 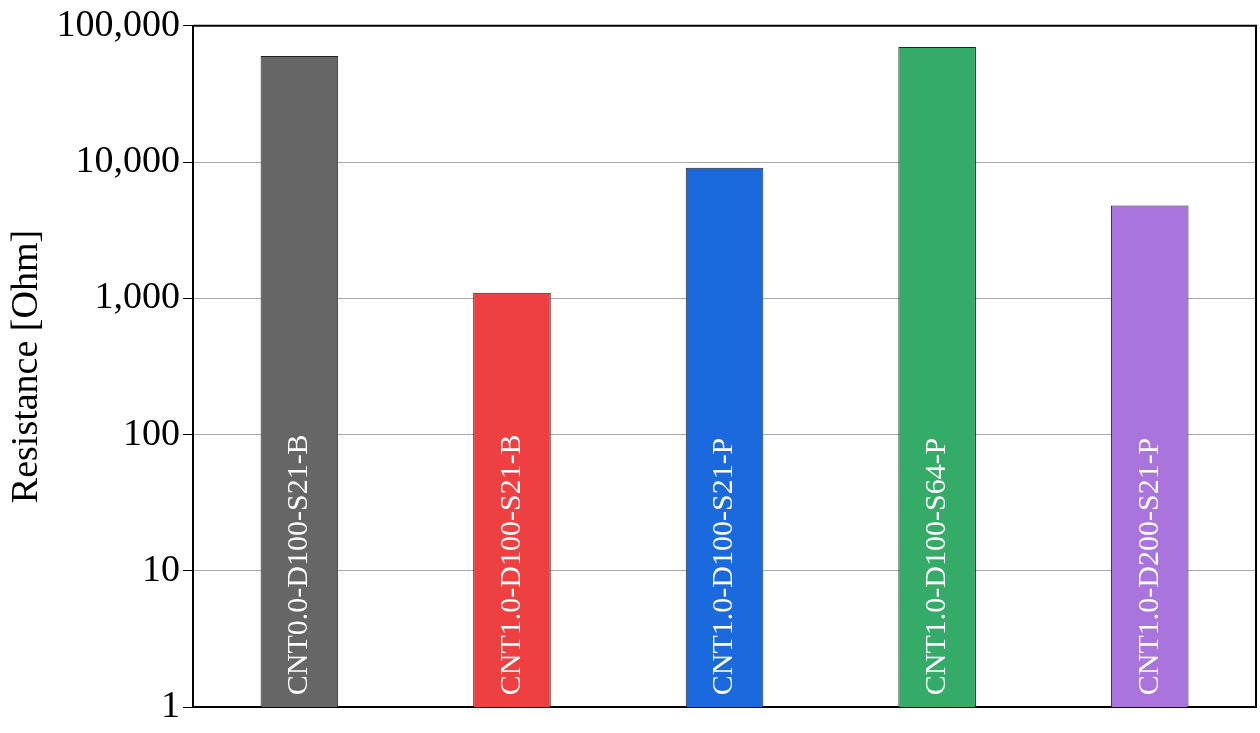 What do you see at coordinates (171, 704) in the screenshot?
I see `y-tick-label: 1` at bounding box center [171, 704].